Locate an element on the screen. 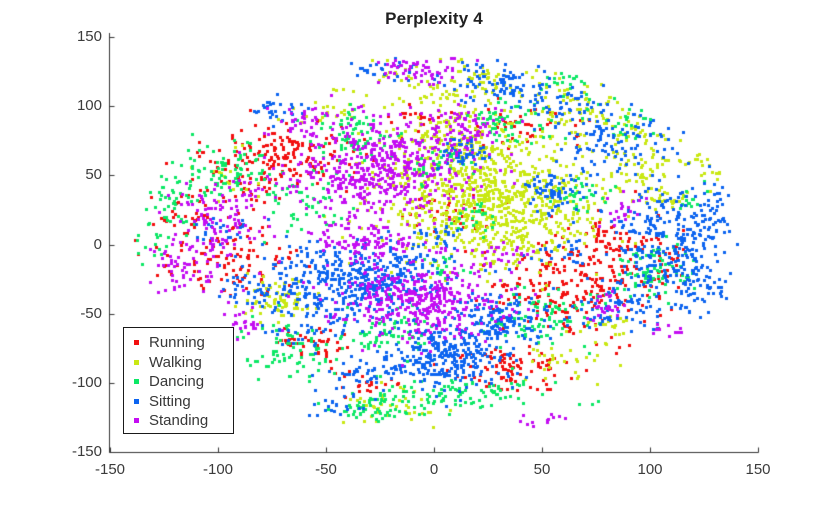 Image resolution: width=840 pixels, height=506 pixels. sitting-marker-icon is located at coordinates (136, 401).